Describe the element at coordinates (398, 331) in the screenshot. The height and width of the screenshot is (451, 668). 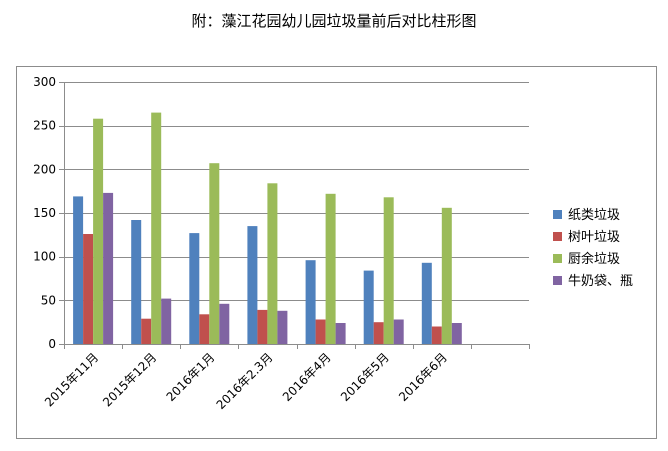
I see `bar-s3-c5` at that location.